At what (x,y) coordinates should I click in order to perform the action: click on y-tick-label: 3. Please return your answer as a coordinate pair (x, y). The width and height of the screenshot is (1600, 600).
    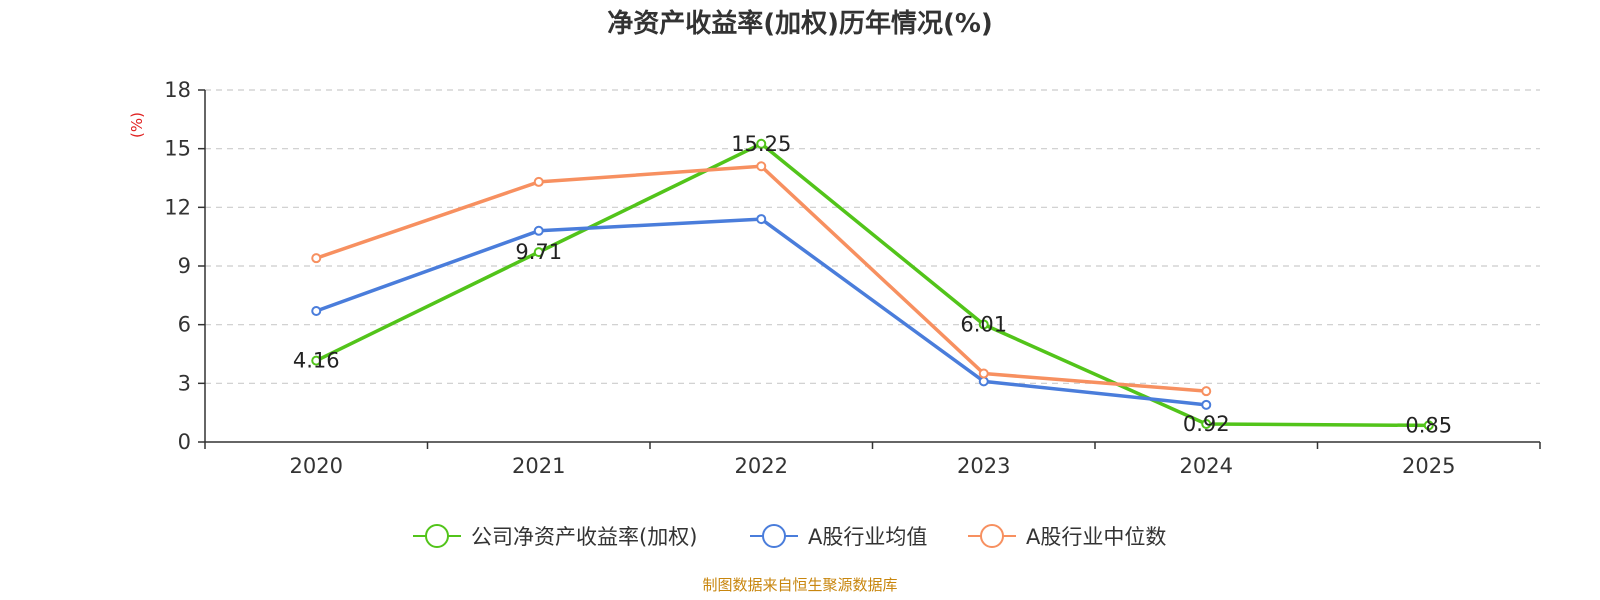
    Looking at the image, I should click on (184, 383).